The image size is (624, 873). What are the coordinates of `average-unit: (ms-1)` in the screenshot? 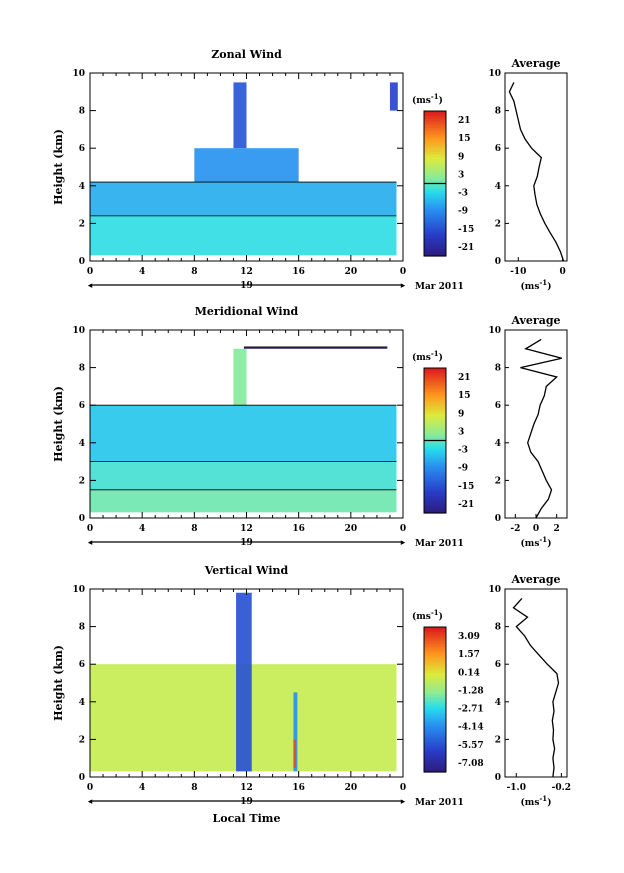 It's located at (536, 285).